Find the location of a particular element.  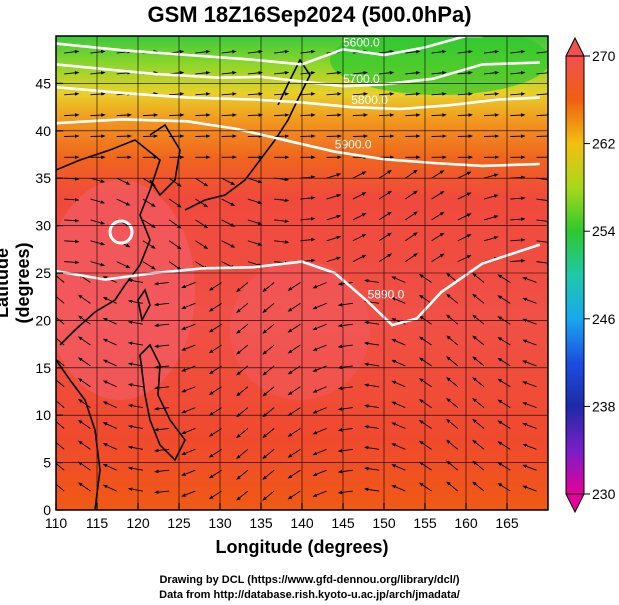

y-tick-label: 25 is located at coordinates (43, 273).